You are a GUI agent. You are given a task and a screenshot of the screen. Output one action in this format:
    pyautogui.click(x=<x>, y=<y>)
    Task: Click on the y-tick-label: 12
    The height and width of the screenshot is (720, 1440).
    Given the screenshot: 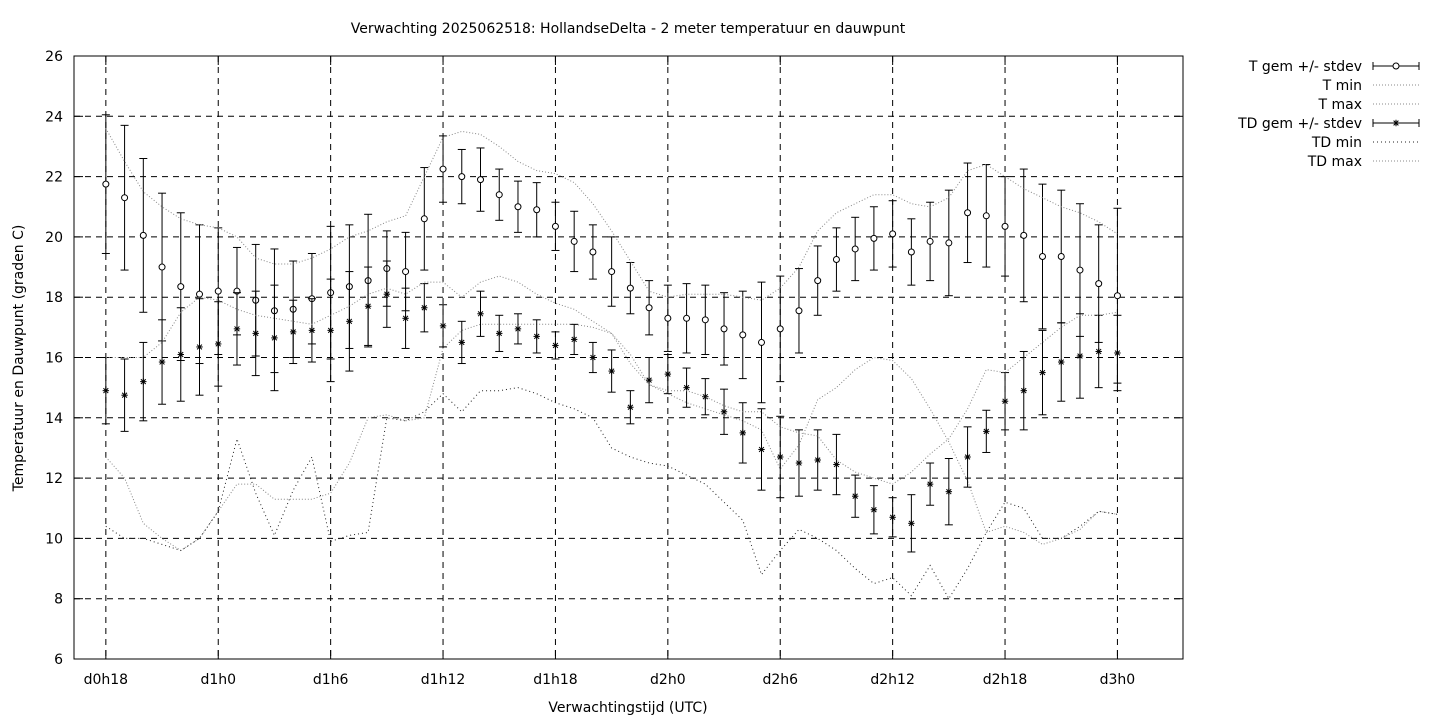 What is the action you would take?
    pyautogui.click(x=54, y=479)
    